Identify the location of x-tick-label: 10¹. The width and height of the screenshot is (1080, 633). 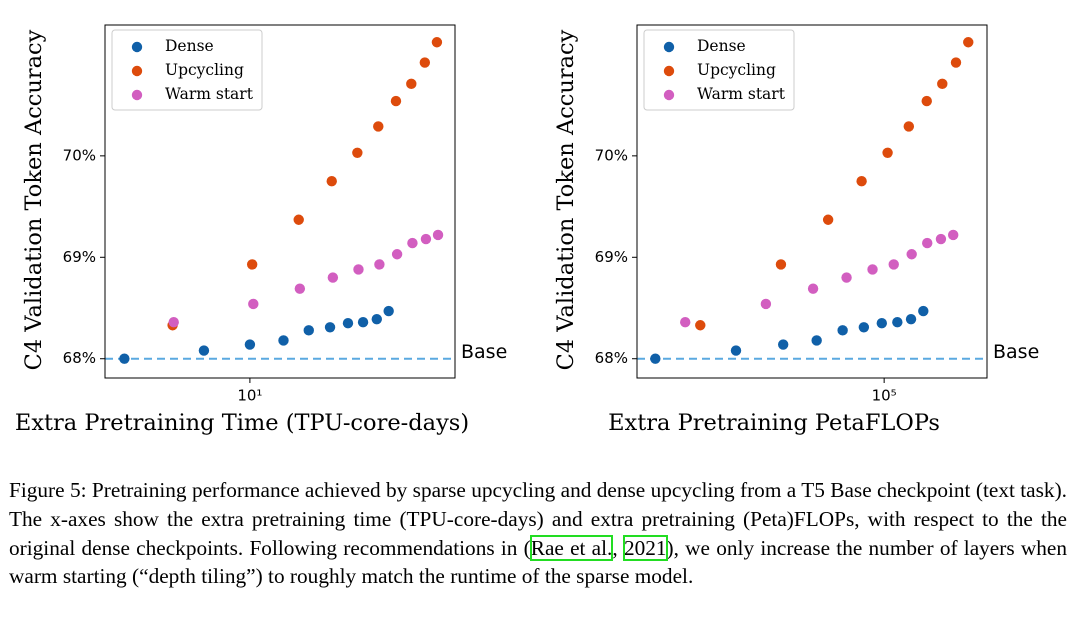
(249, 396).